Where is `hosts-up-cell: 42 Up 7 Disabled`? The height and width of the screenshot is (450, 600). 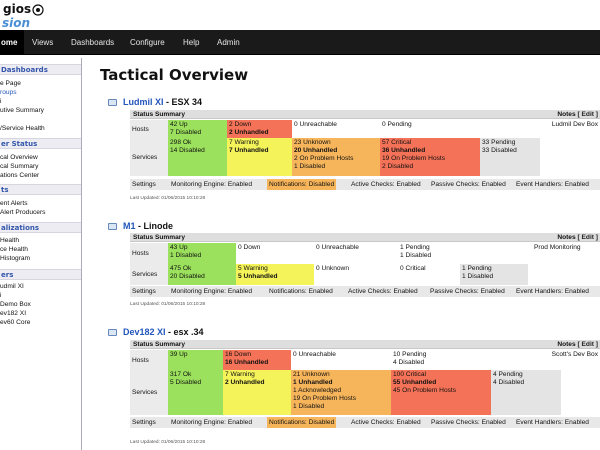 hosts-up-cell: 42 Up 7 Disabled is located at coordinates (197, 129).